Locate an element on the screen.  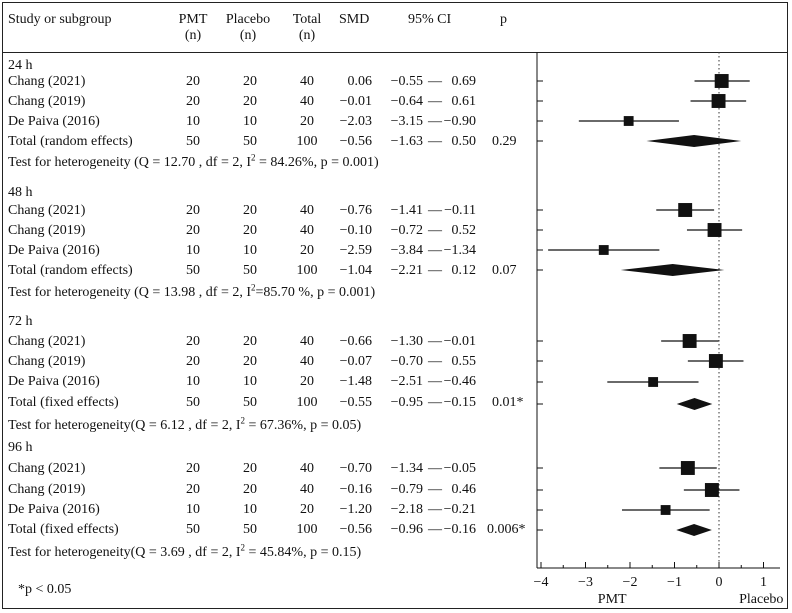
ci-low: −2.18 is located at coordinates (406, 509).